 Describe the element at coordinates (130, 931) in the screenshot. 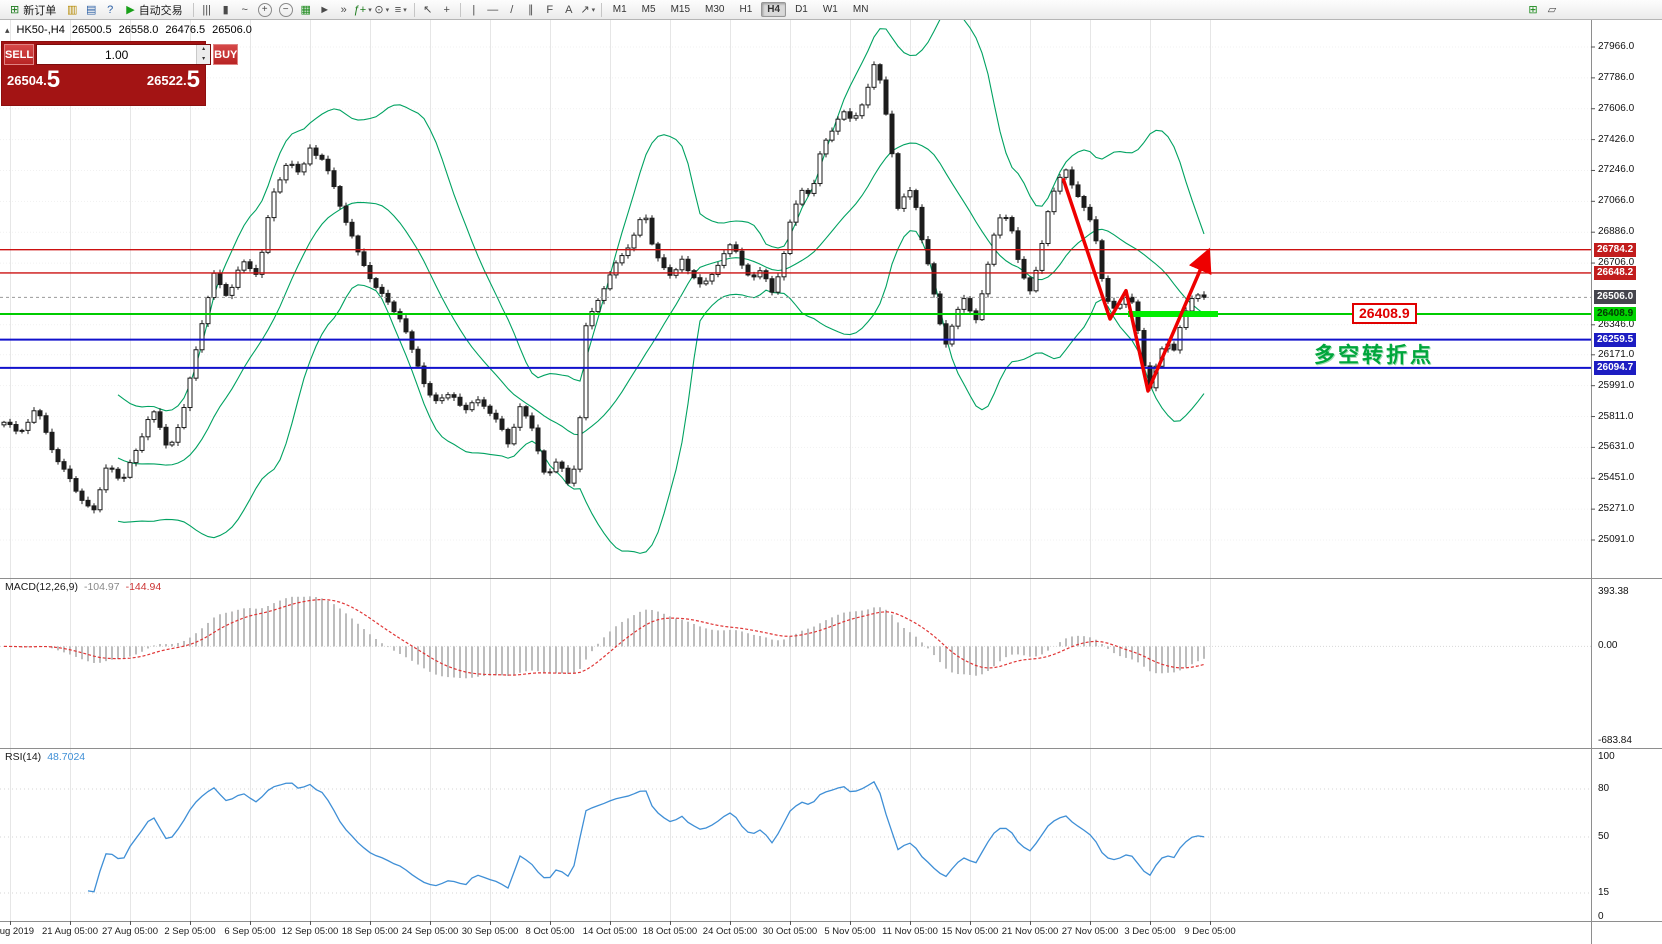

I see `date-label: 27 Aug 05:00` at that location.